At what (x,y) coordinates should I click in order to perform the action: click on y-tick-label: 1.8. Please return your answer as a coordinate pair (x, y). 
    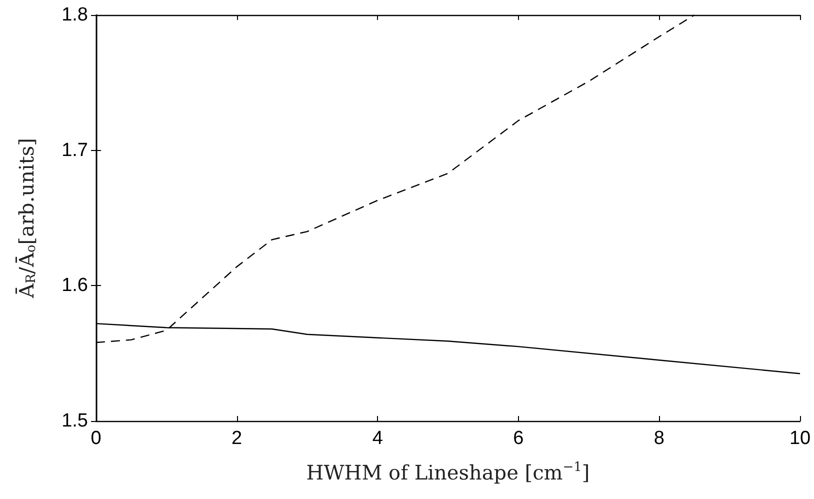
    Looking at the image, I should click on (75, 15).